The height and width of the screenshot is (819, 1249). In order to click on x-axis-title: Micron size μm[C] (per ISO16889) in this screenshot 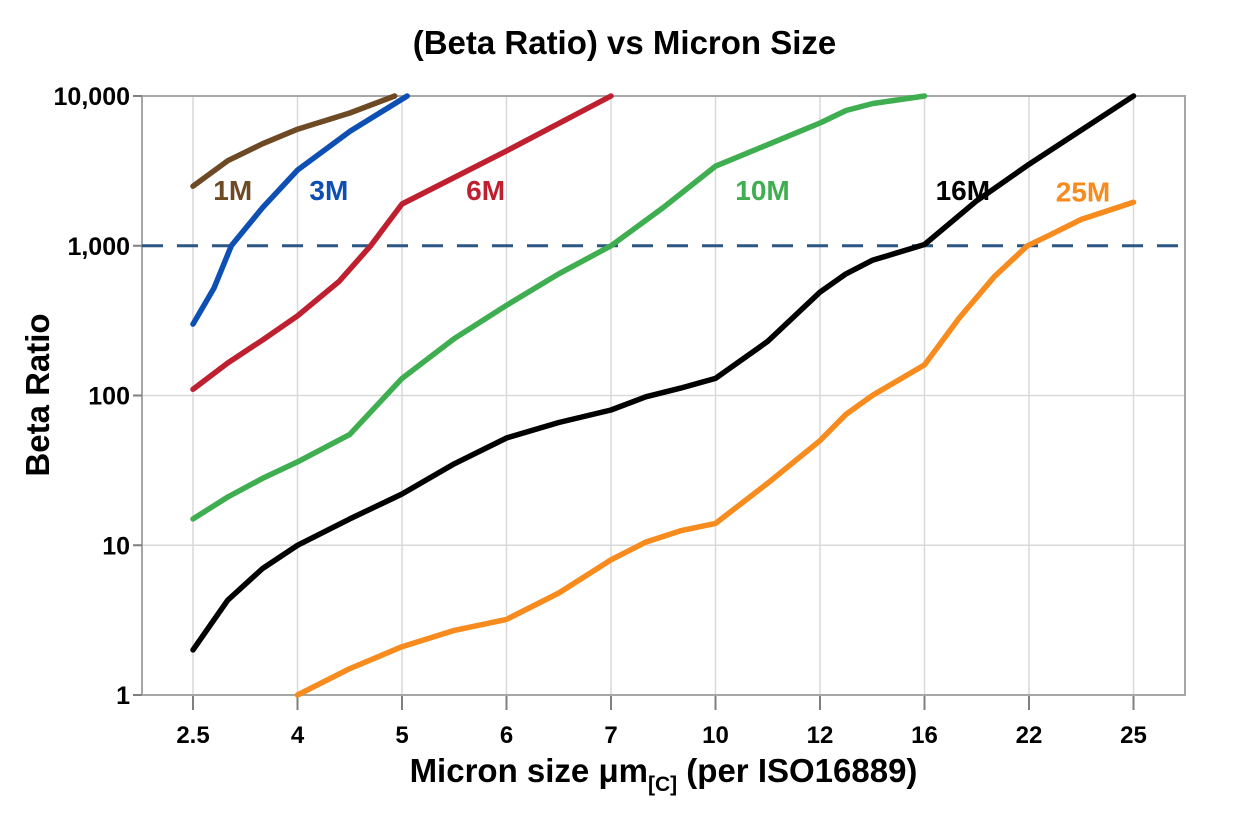, I will do `click(663, 774)`.